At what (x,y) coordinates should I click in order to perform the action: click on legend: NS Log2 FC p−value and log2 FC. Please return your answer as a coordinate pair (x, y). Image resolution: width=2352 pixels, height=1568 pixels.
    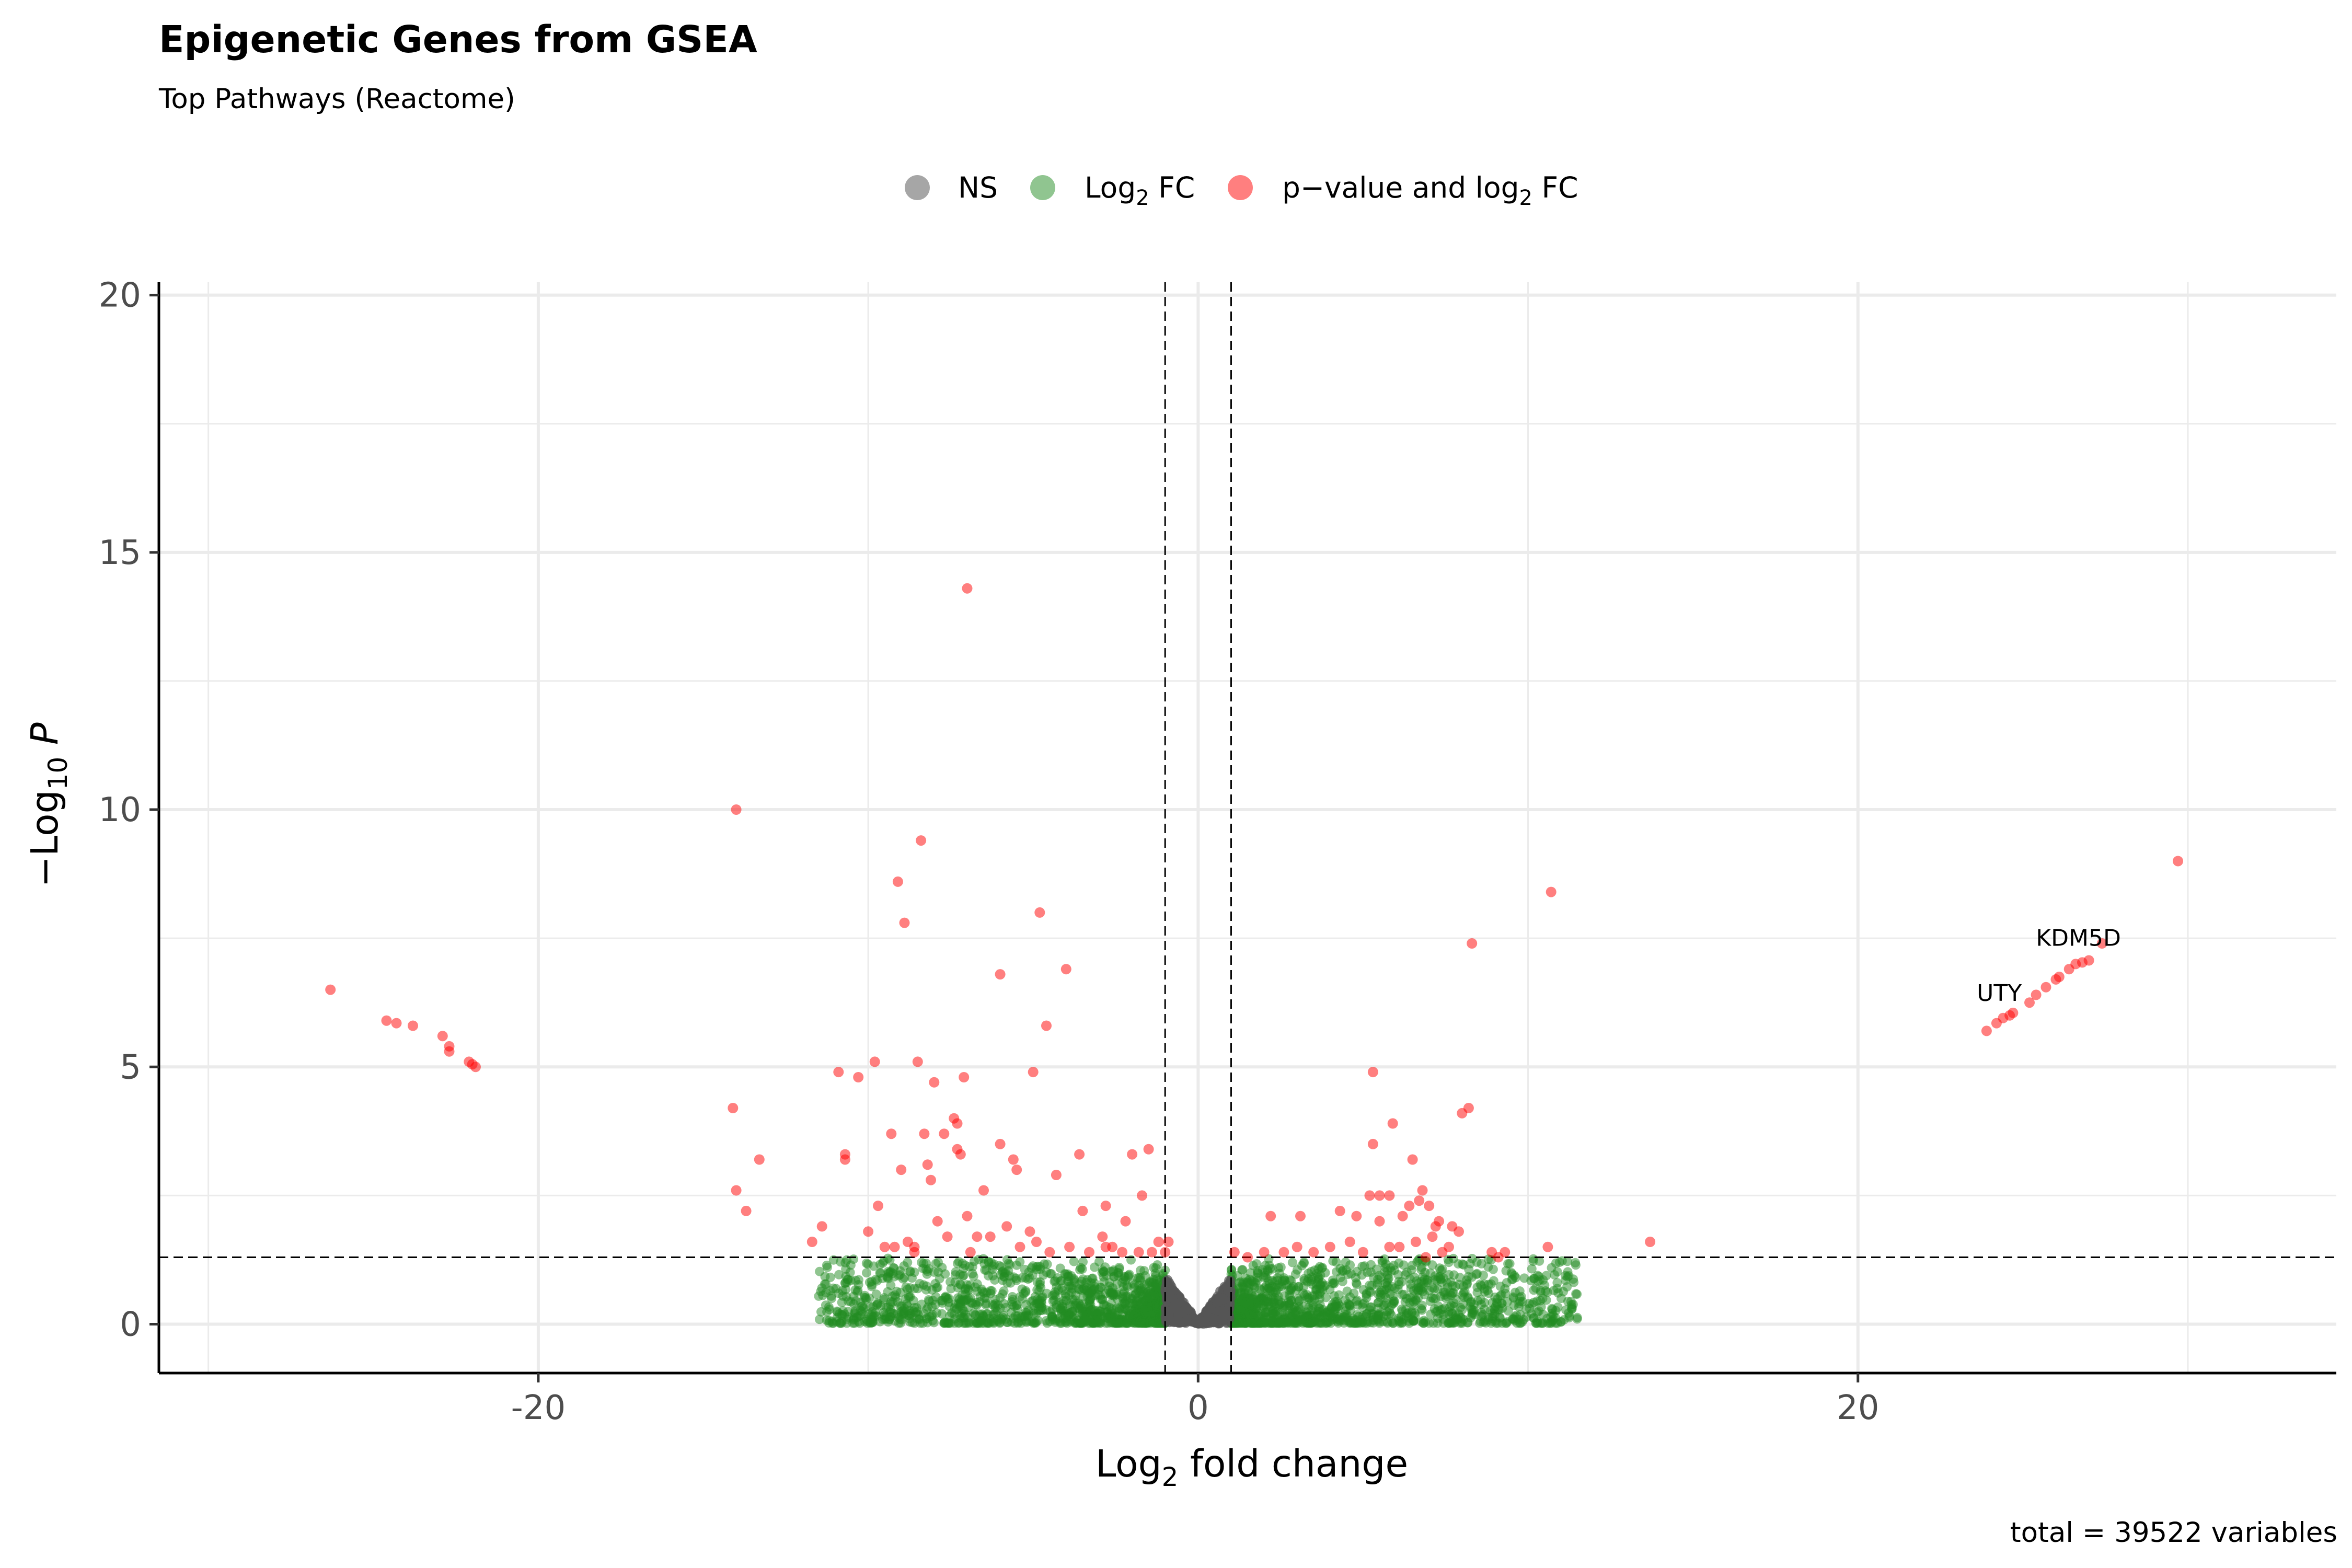
    Looking at the image, I should click on (1241, 190).